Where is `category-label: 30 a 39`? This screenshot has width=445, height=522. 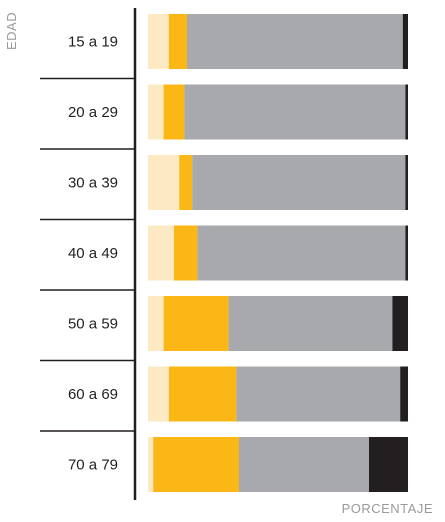
category-label: 30 a 39 is located at coordinates (93, 183).